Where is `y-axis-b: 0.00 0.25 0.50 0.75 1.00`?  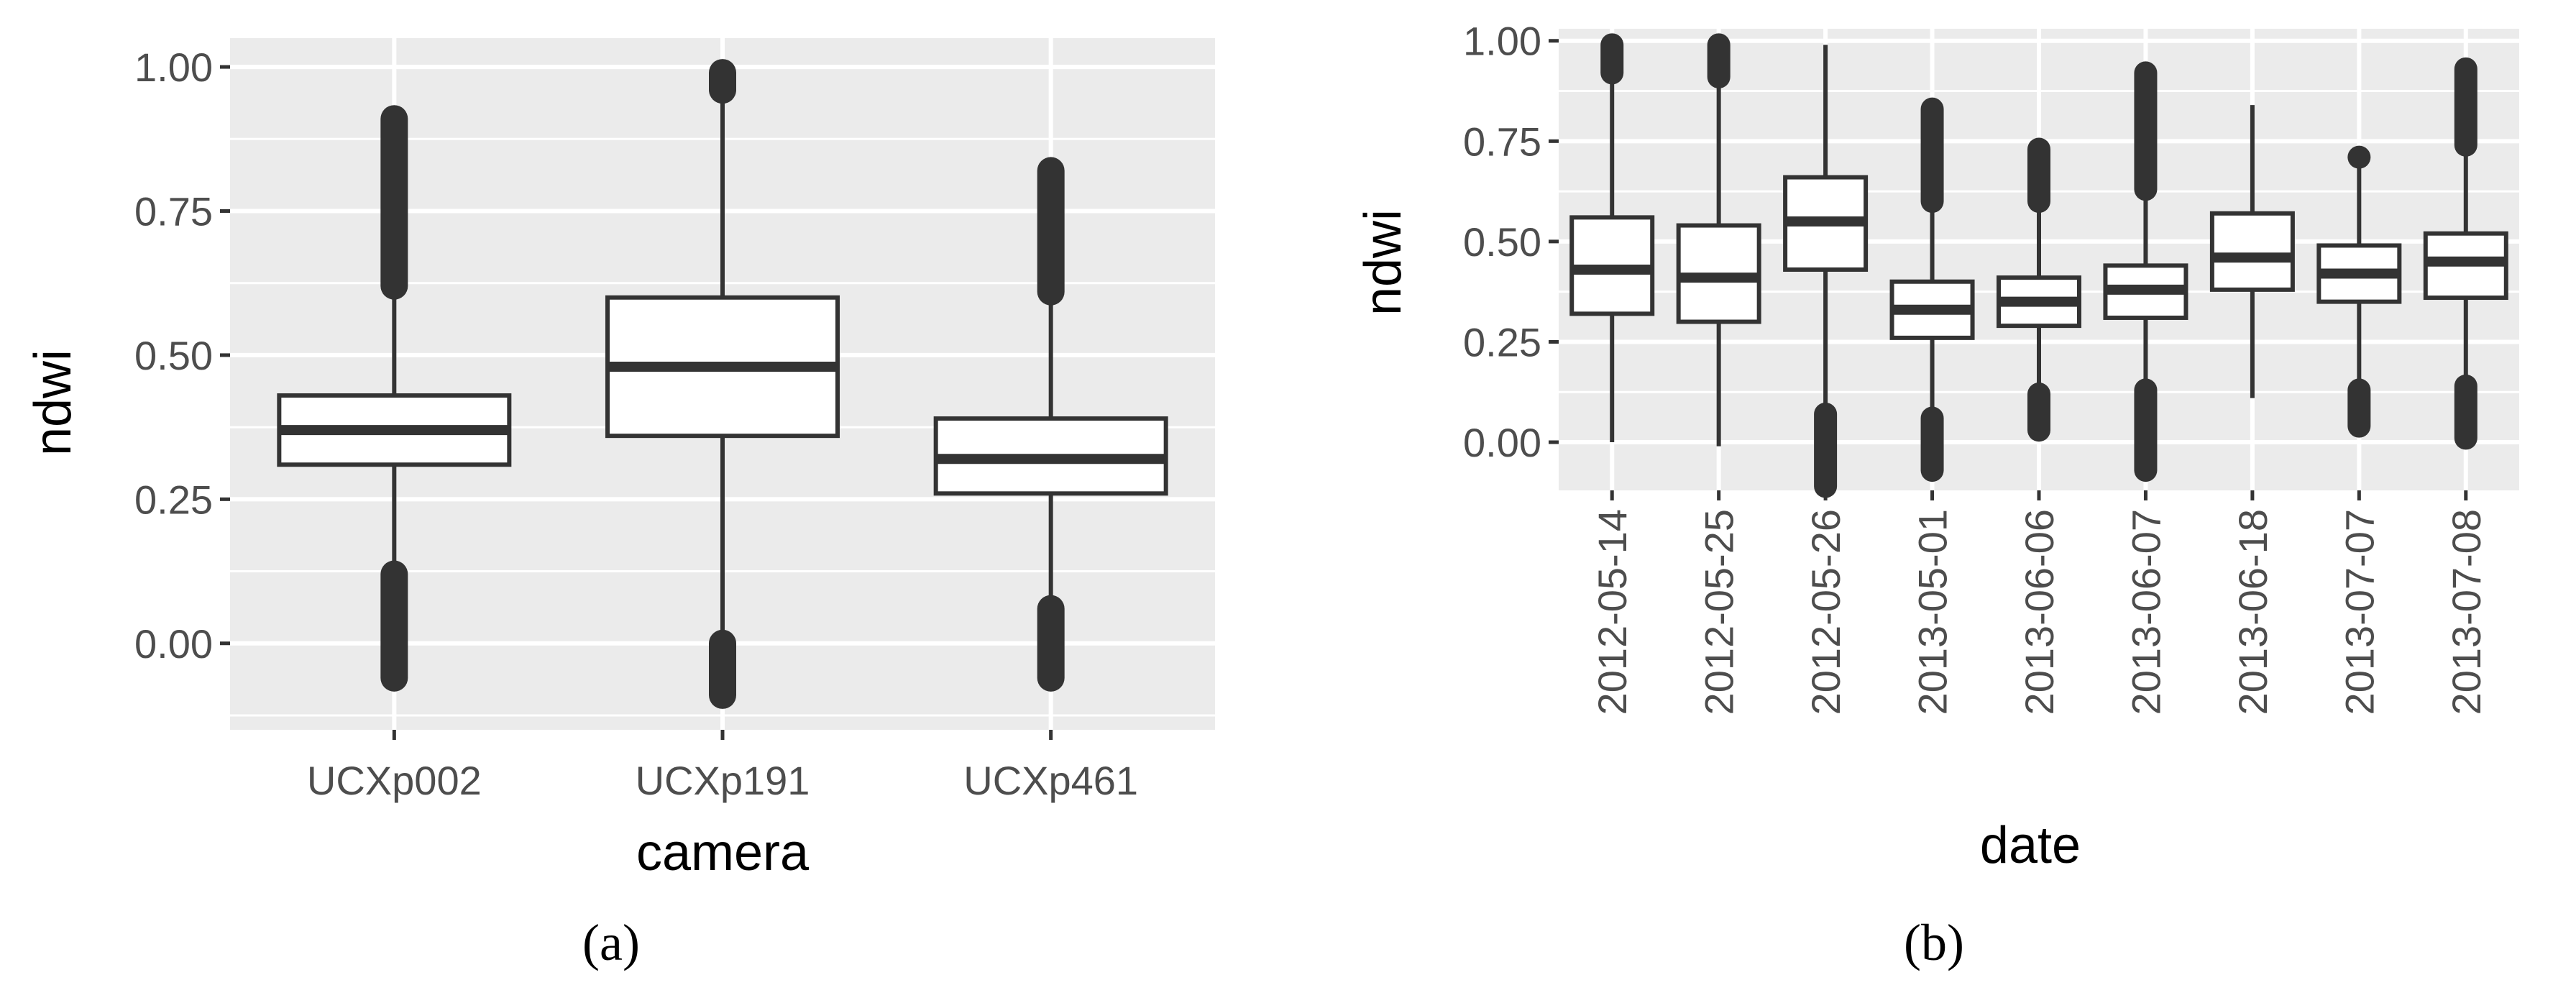
y-axis-b: 0.00 0.25 0.50 0.75 1.00 is located at coordinates (1511, 242).